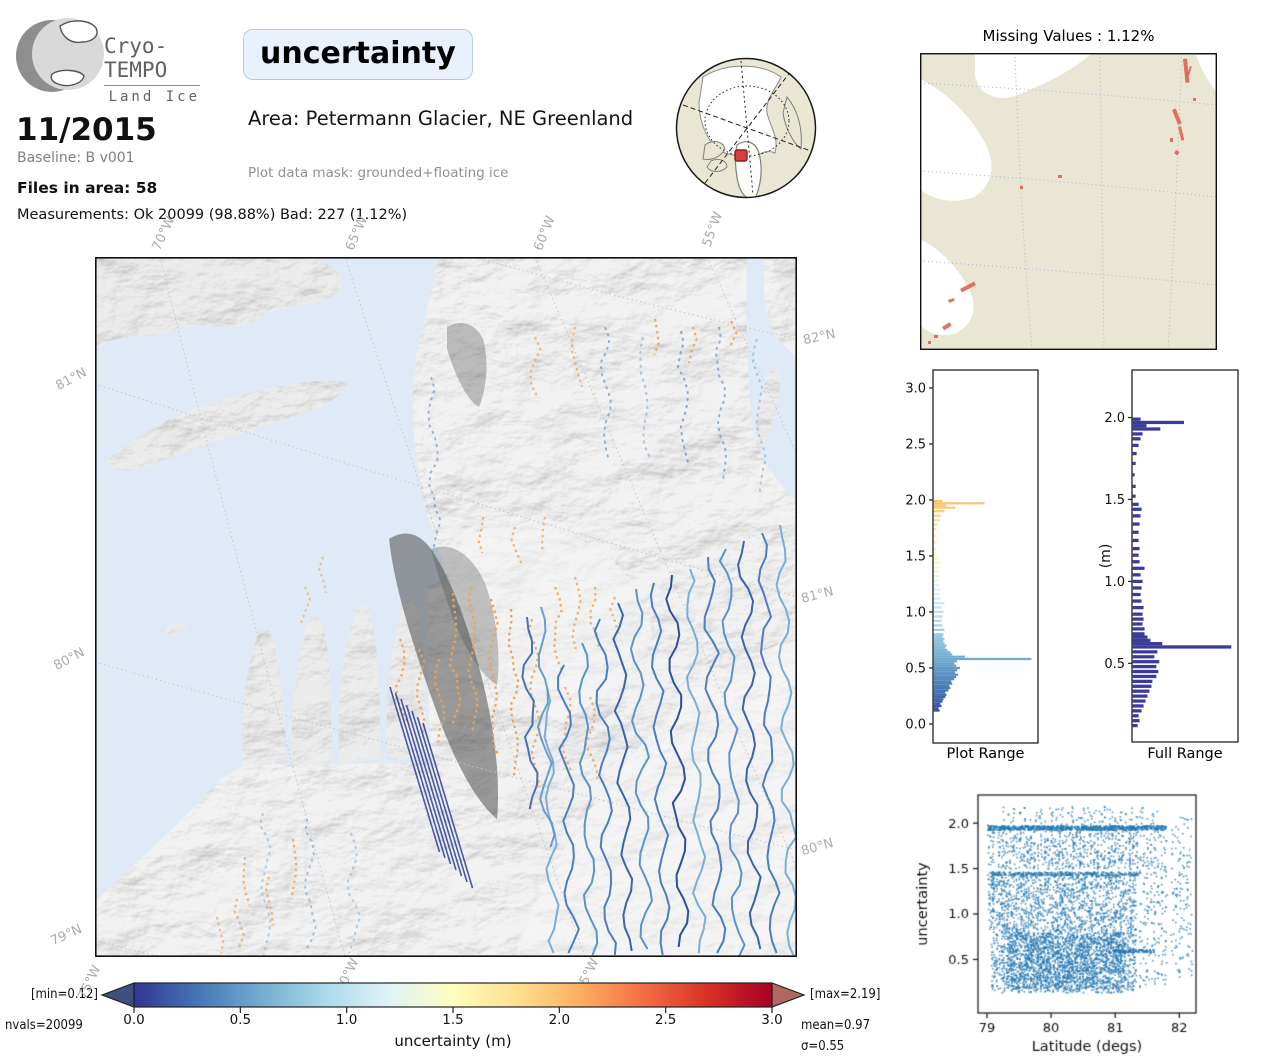 This screenshot has height=1060, width=1272. I want to click on svg-text: 3.0, so click(915, 388).